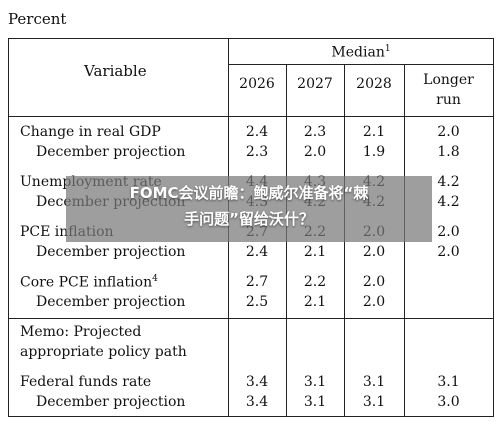 This screenshot has width=500, height=422. Describe the element at coordinates (448, 152) in the screenshot. I see `value-cell: 1.8` at that location.